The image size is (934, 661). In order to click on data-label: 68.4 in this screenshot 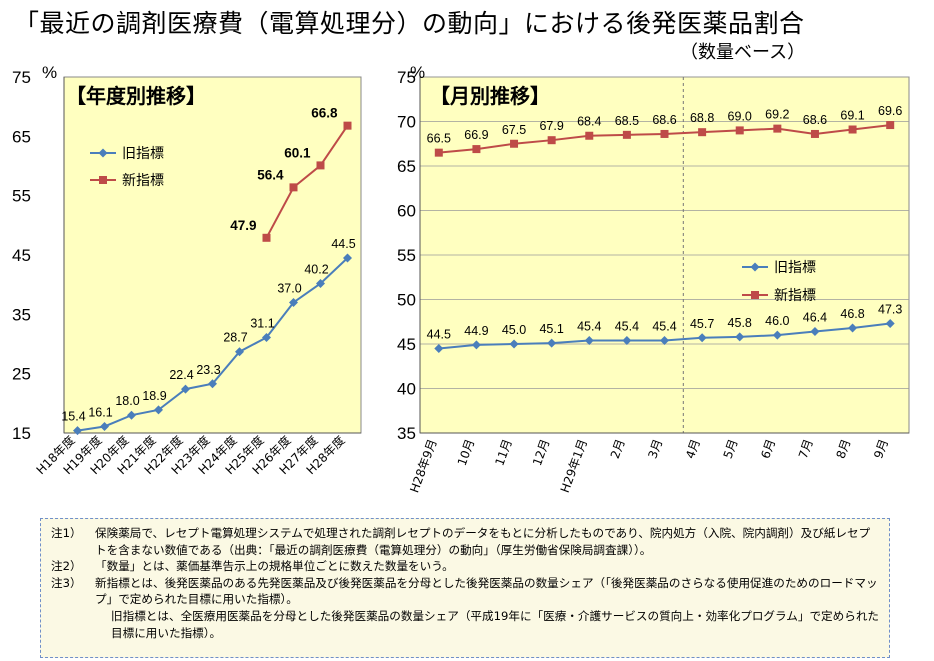, I will do `click(589, 122)`.